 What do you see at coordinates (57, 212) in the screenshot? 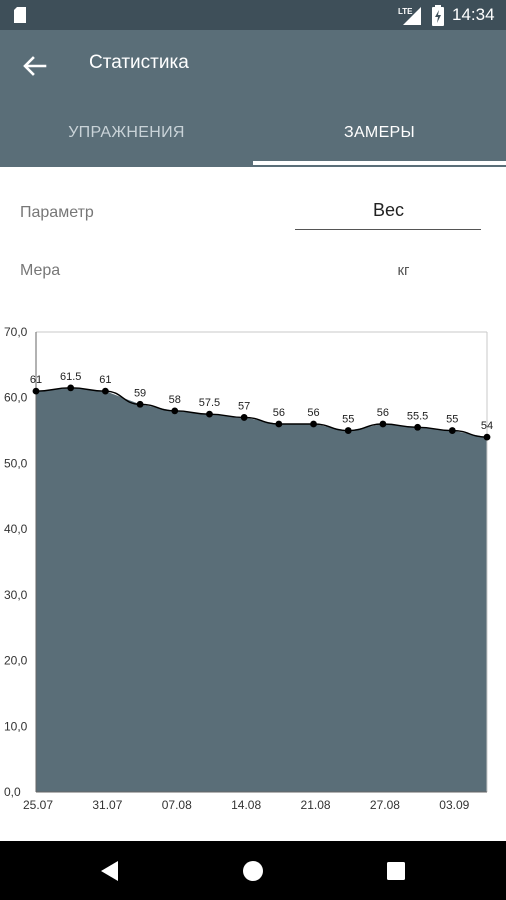
I see `parameter-label: Параметр` at bounding box center [57, 212].